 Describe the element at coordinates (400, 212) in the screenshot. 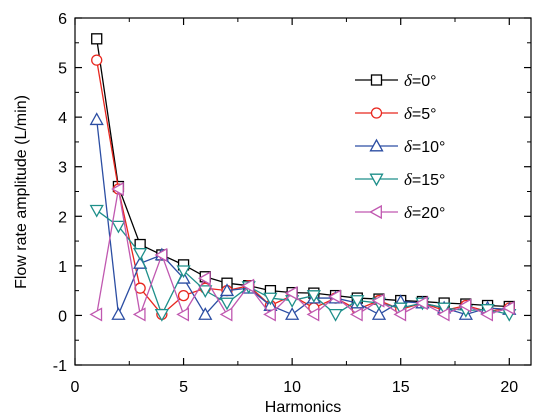

I see `legend-entry-4: δ=20°` at that location.